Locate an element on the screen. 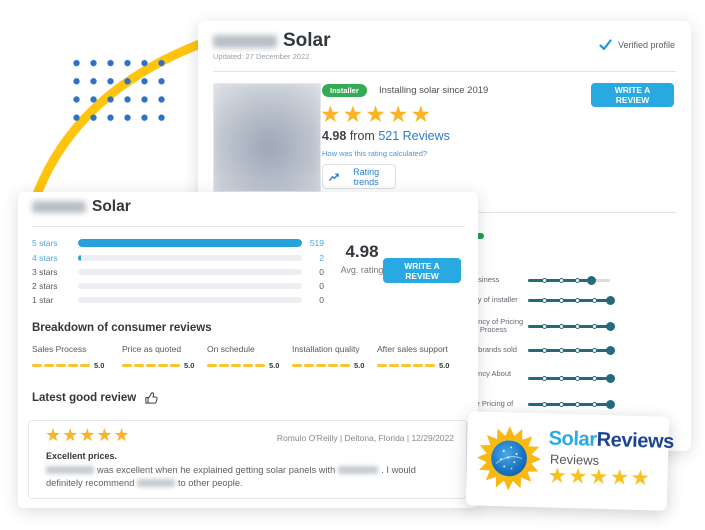 This screenshot has width=705, height=530. badge-star-rating: ★★★★★ is located at coordinates (599, 477).